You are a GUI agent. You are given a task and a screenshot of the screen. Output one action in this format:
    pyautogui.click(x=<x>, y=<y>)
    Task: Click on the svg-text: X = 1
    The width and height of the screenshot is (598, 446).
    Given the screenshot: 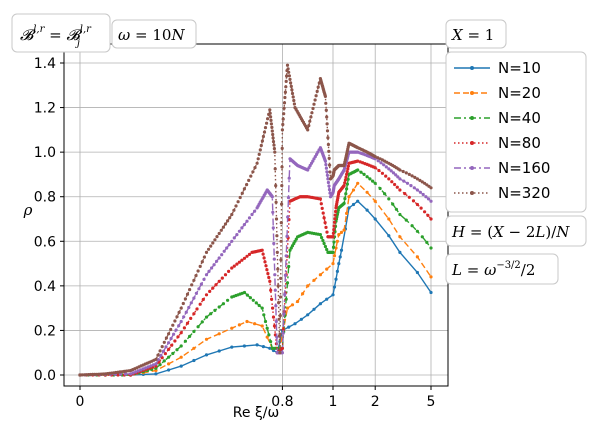 What is the action you would take?
    pyautogui.click(x=472, y=35)
    